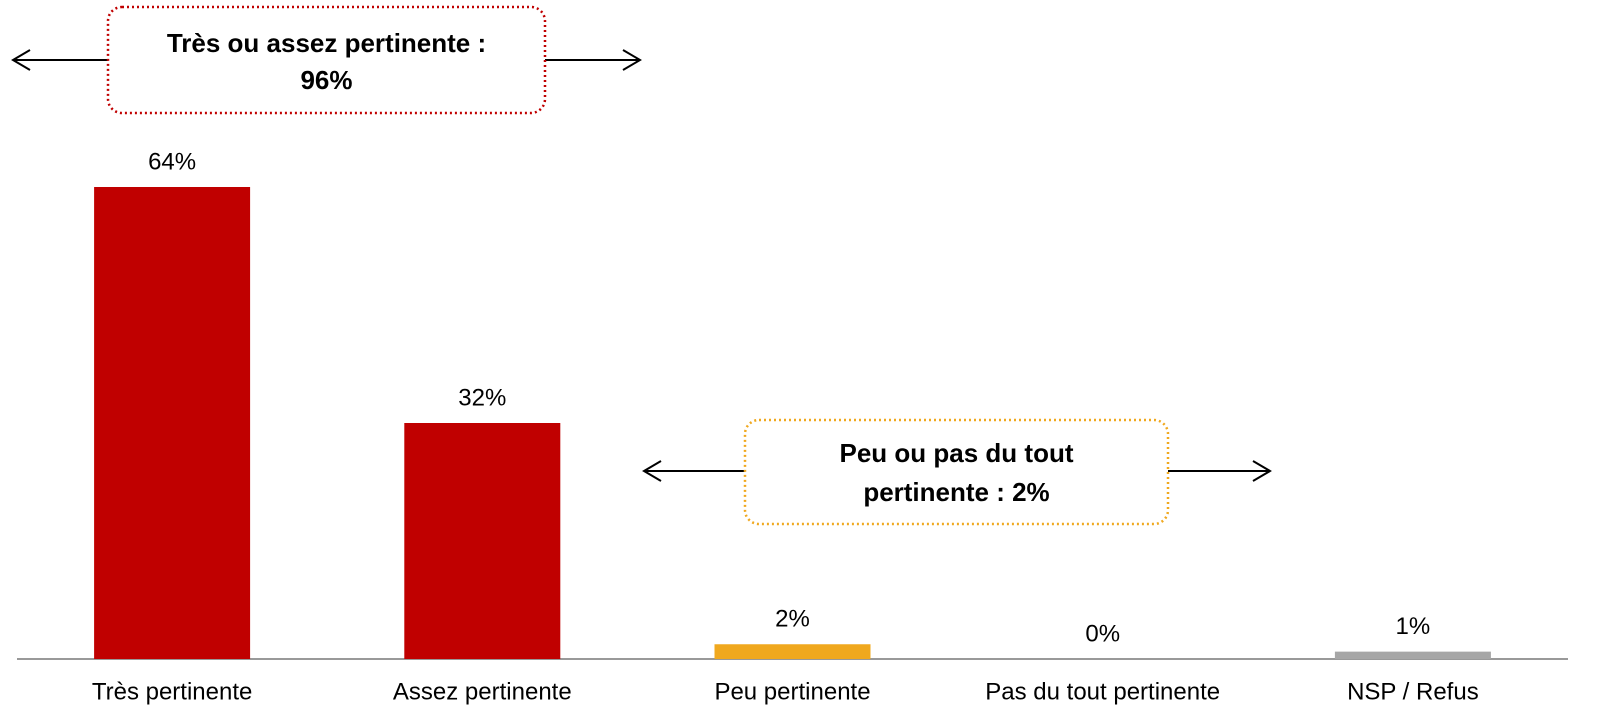 This screenshot has height=723, width=1602. I want to click on x-tick-label: NSP / Refus, so click(1413, 691).